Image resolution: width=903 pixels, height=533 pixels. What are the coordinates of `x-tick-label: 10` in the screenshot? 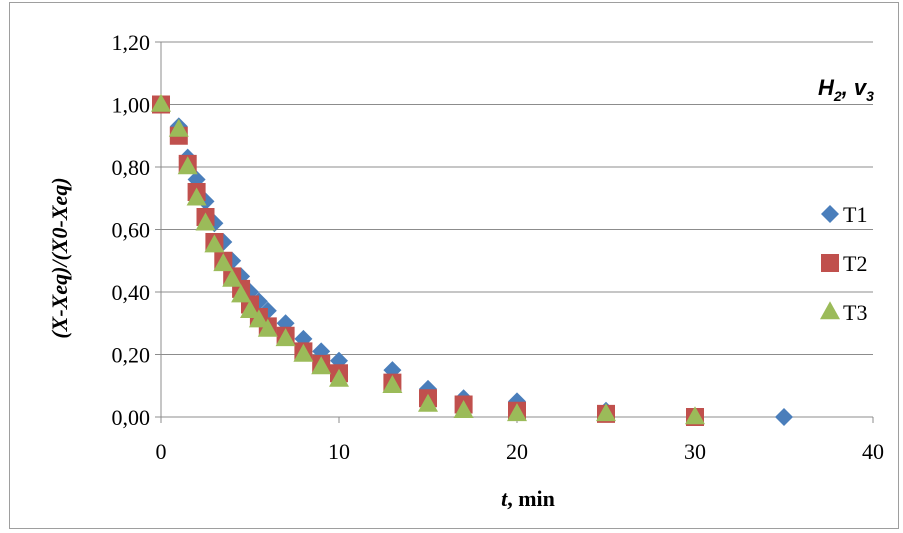 It's located at (339, 451).